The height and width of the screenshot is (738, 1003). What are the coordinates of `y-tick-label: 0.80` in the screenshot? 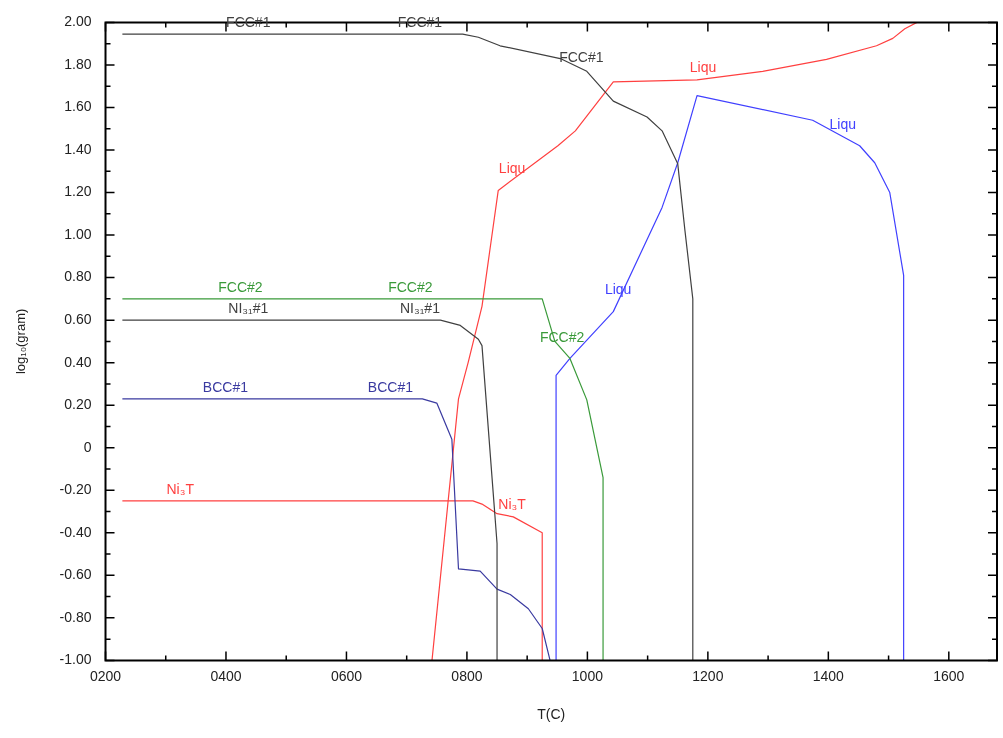 It's located at (78, 276).